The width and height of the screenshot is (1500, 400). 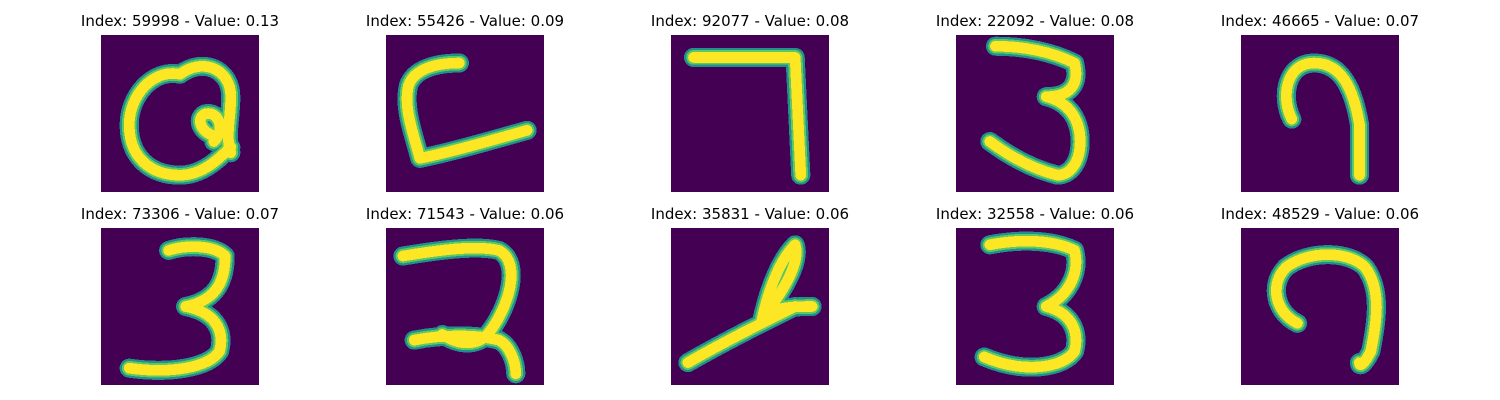 What do you see at coordinates (1035, 21) in the screenshot?
I see `panel-title: Index: 22092 - Value: 0.08` at bounding box center [1035, 21].